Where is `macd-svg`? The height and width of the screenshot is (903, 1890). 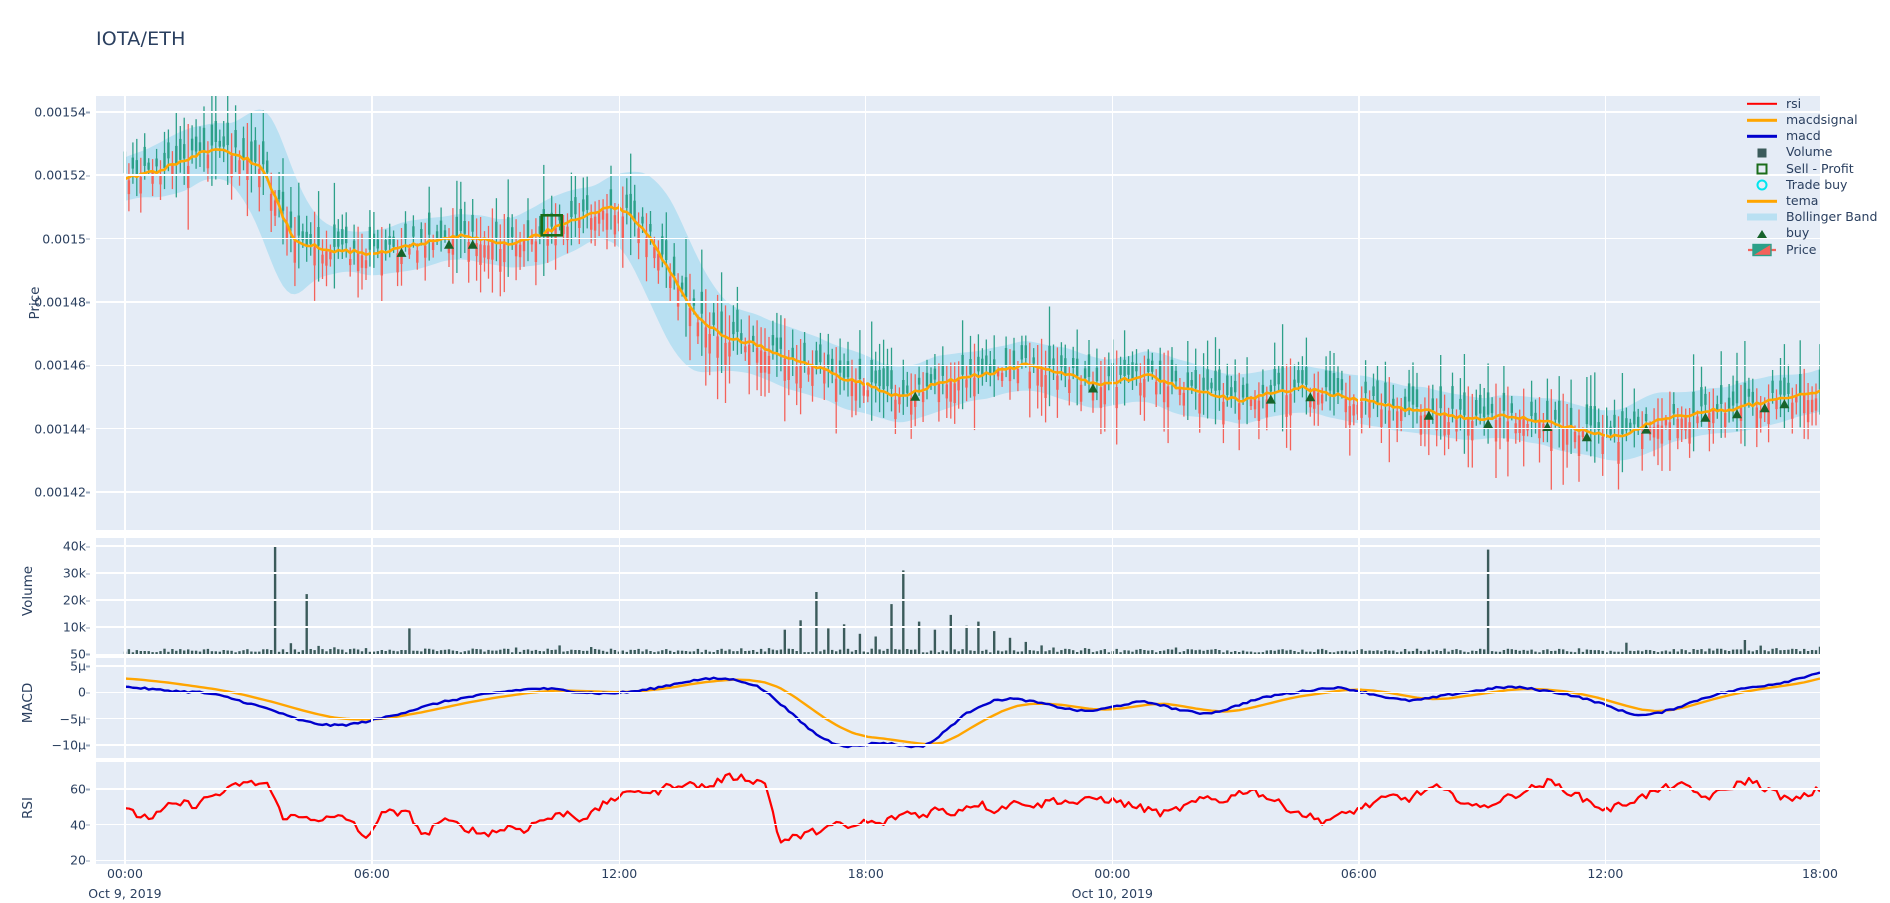
macd-svg is located at coordinates (972, 710).